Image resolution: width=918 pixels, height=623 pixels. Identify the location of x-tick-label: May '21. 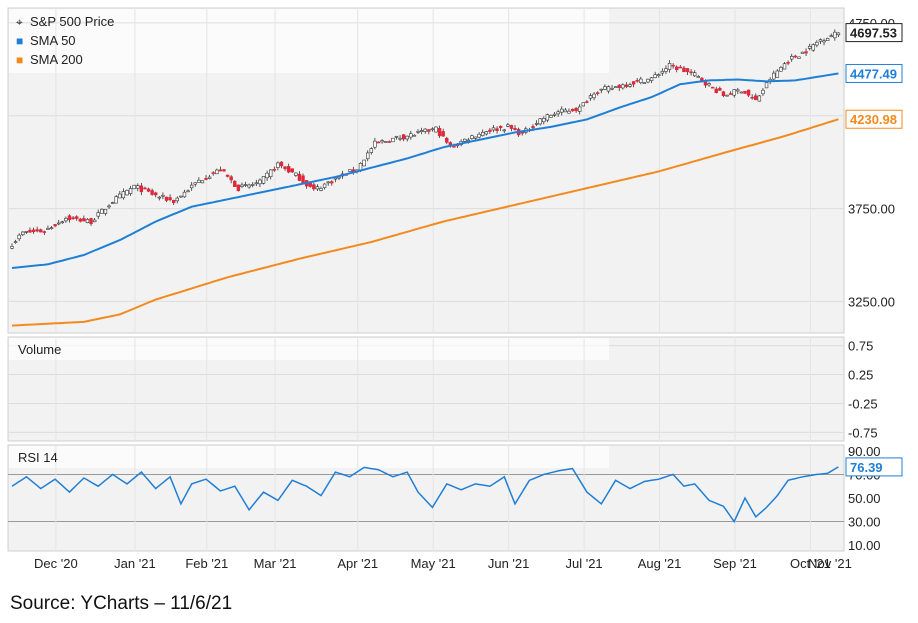
(433, 563).